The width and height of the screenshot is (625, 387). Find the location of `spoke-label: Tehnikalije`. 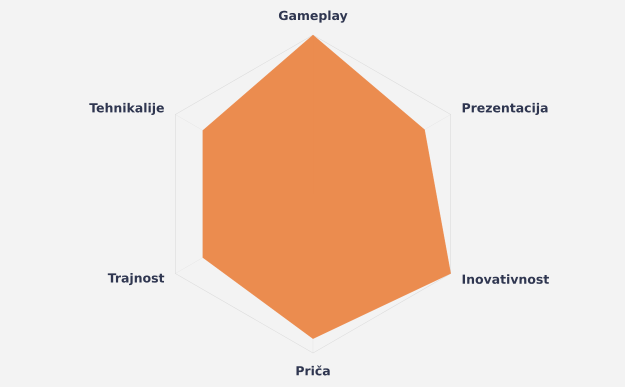

spoke-label: Tehnikalije is located at coordinates (126, 109).